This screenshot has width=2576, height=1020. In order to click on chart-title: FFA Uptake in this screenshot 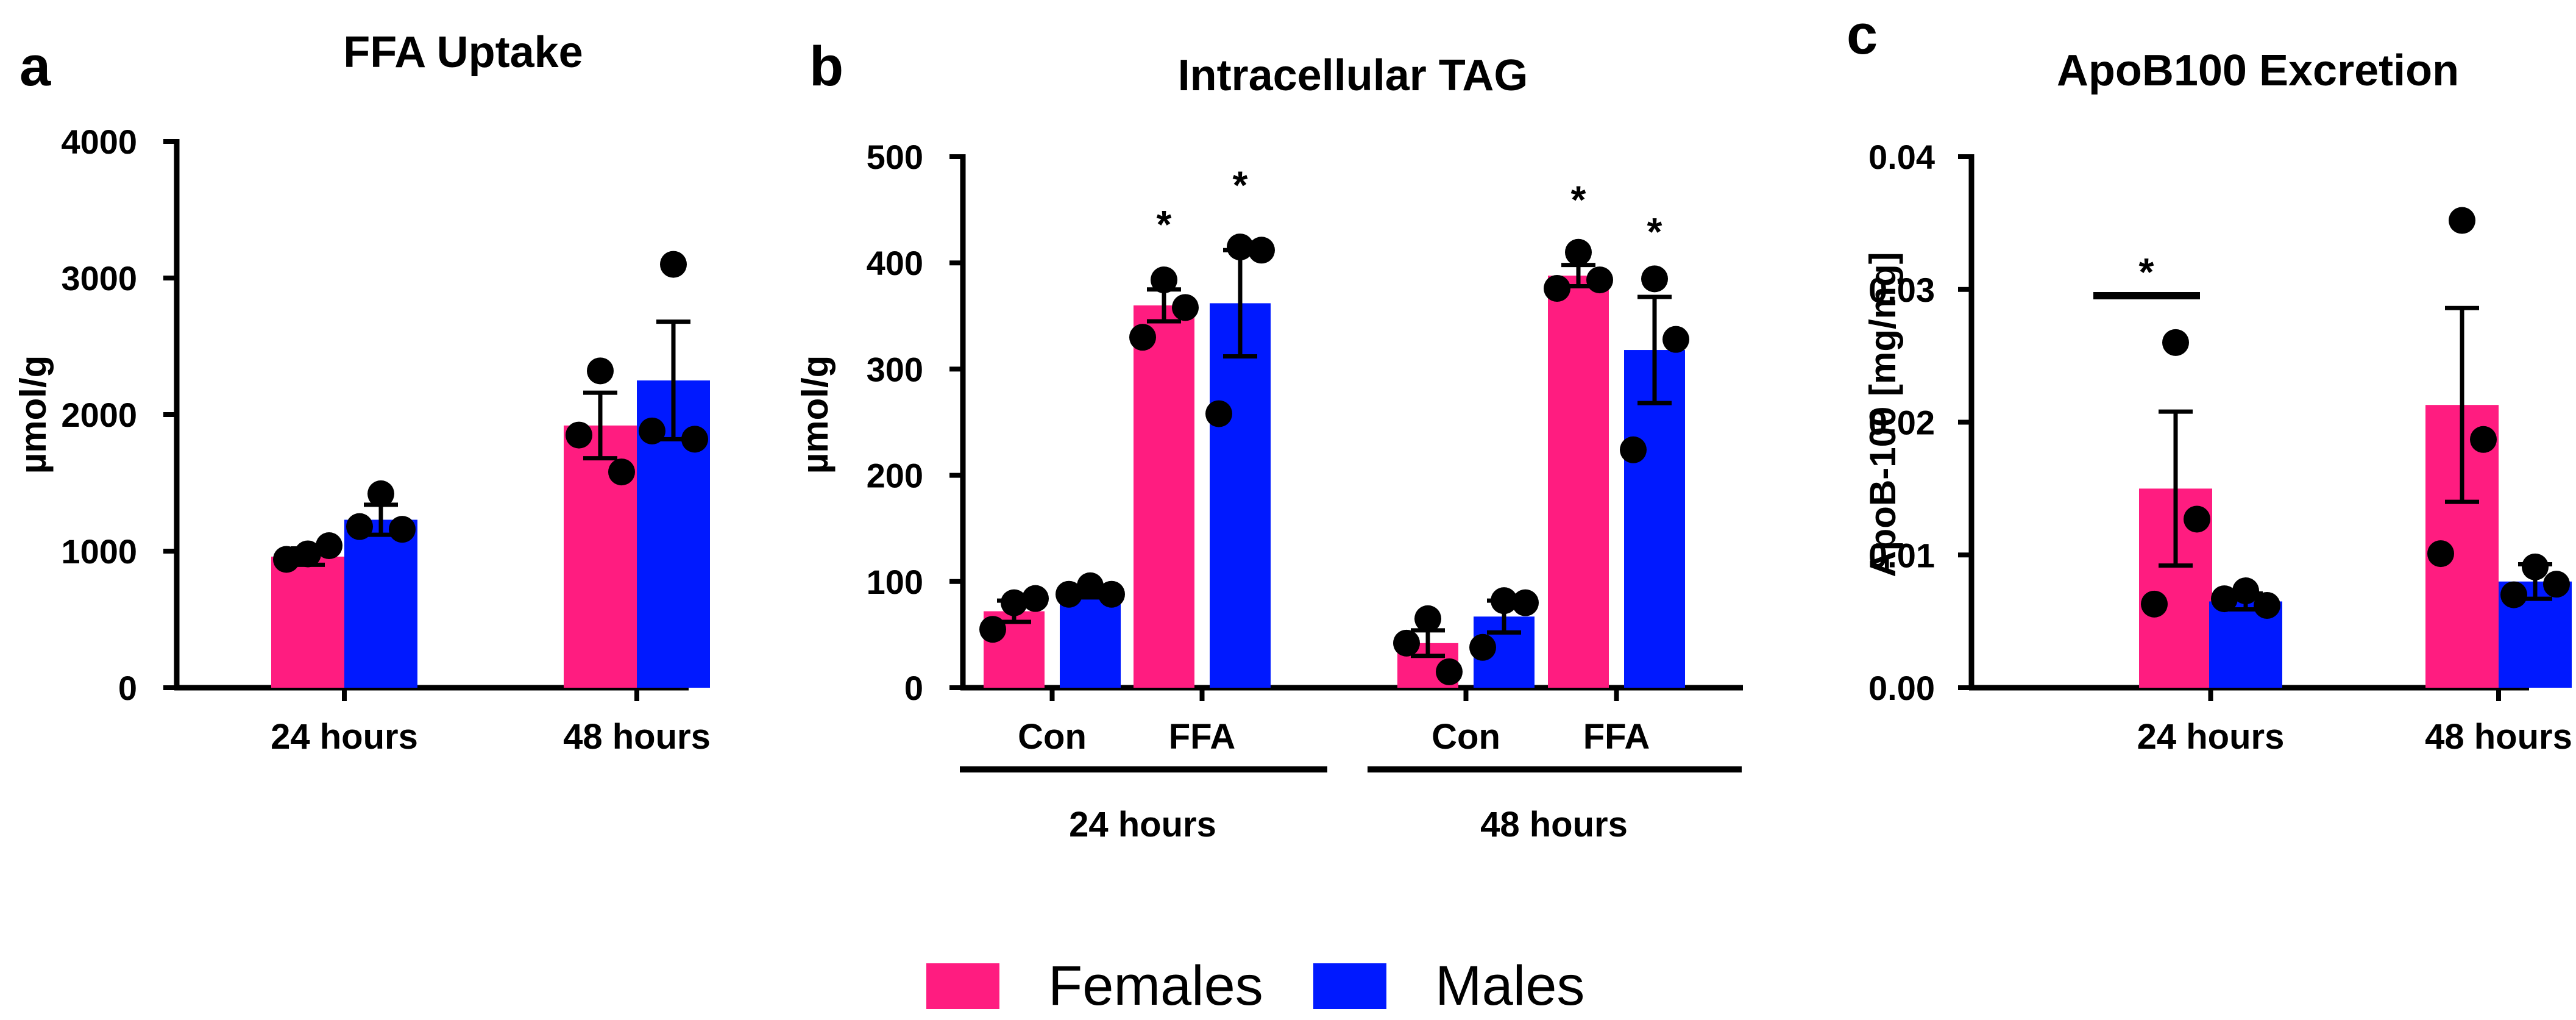, I will do `click(463, 52)`.